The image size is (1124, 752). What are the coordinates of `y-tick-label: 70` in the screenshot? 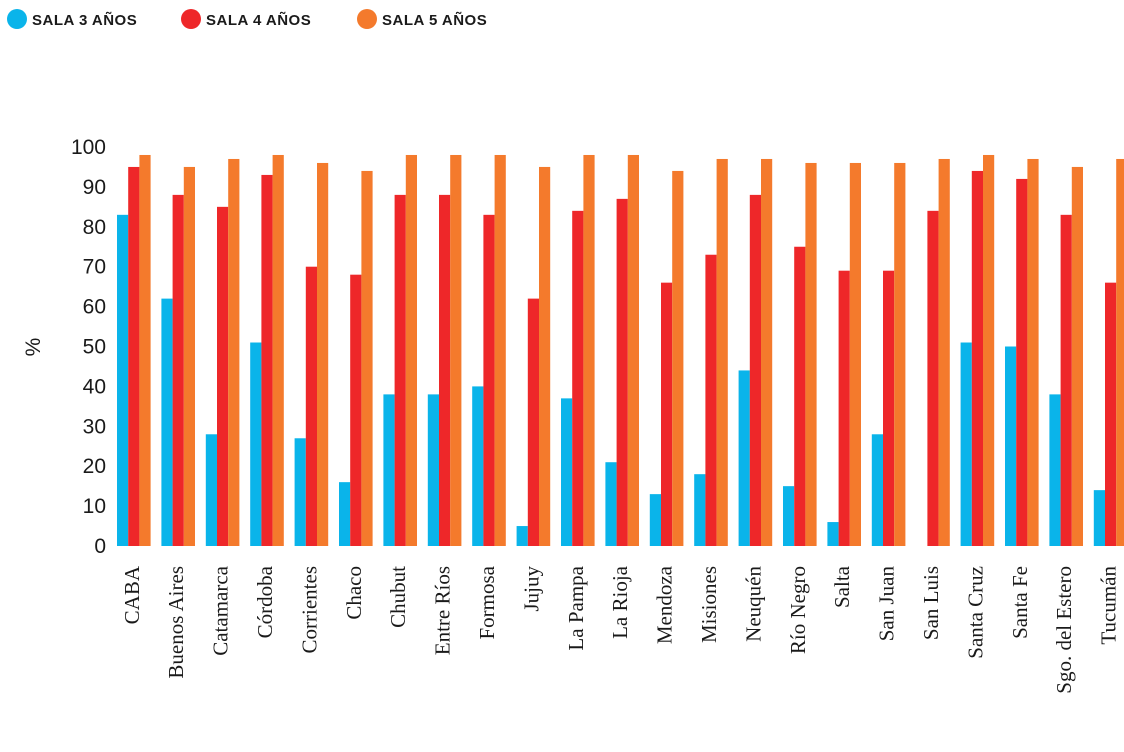 It's located at (94, 267).